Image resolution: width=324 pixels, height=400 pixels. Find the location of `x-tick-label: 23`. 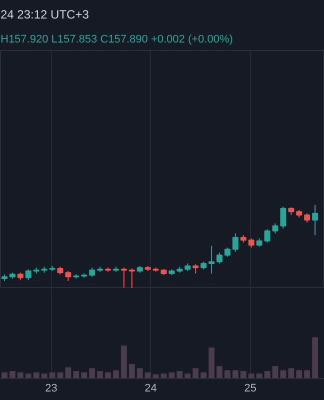

x-tick-label: 23 is located at coordinates (51, 388).